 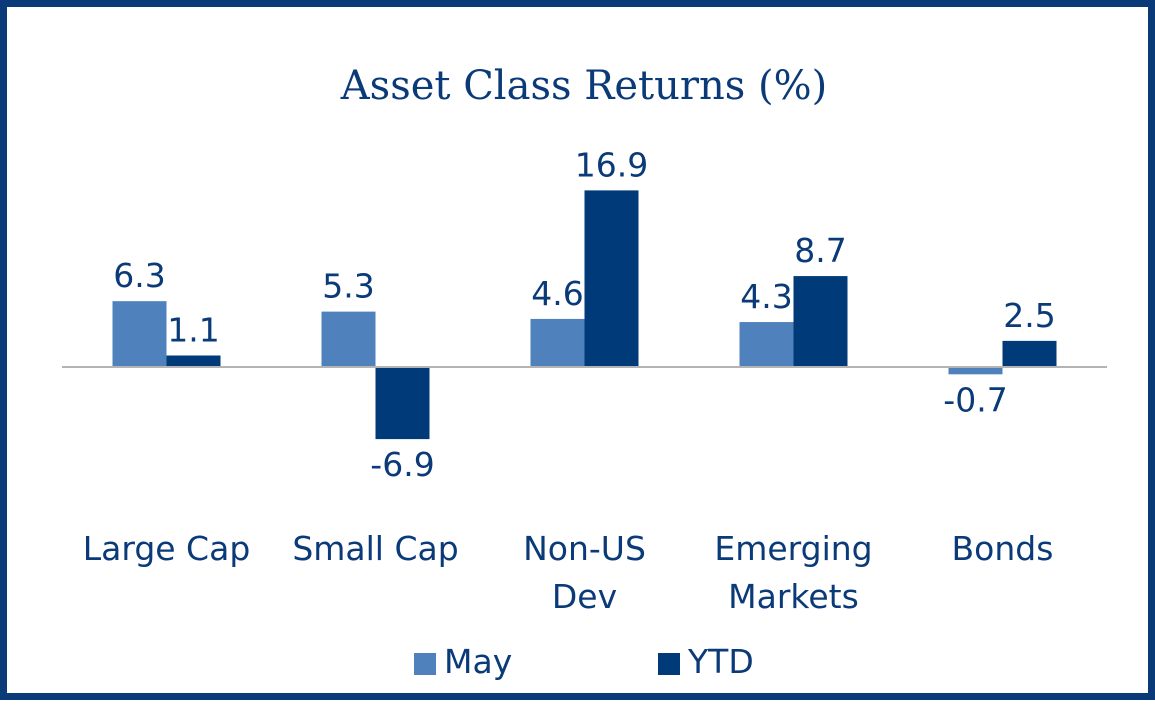 I want to click on category-label-3-line-1: Markets, so click(x=793, y=596).